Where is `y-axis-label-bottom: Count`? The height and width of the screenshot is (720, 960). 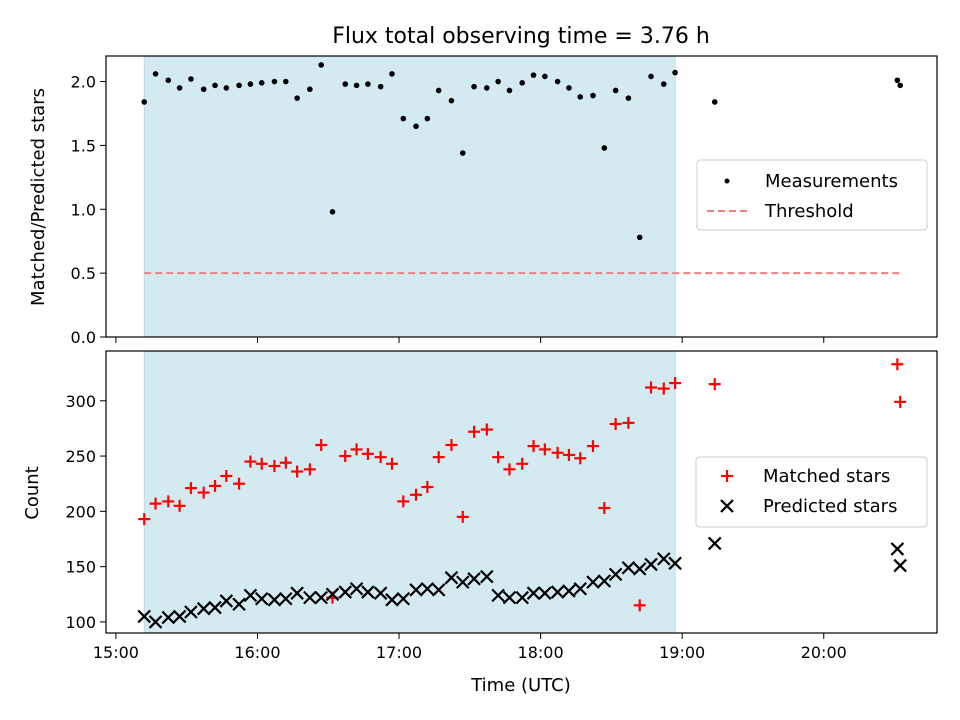 y-axis-label-bottom: Count is located at coordinates (32, 492).